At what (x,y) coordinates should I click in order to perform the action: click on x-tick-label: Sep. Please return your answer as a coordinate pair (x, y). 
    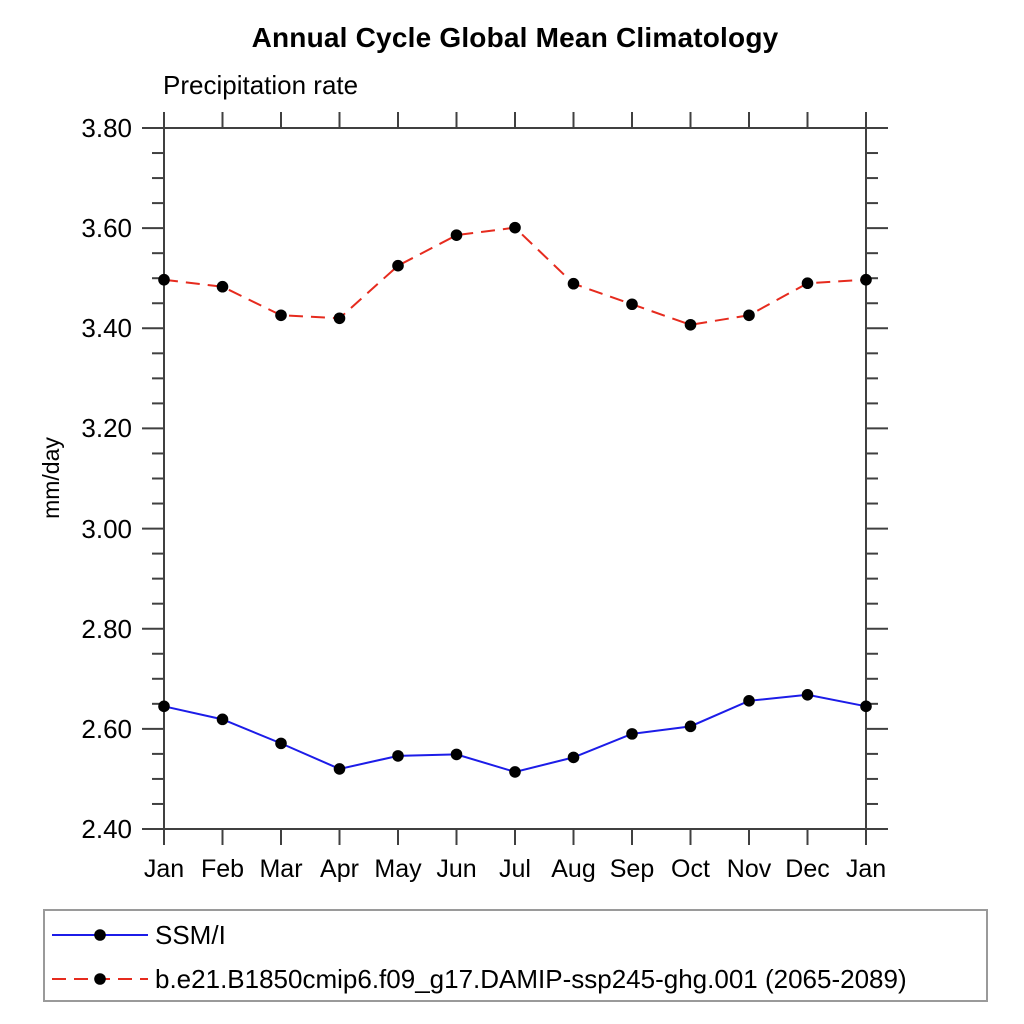
    Looking at the image, I should click on (632, 869).